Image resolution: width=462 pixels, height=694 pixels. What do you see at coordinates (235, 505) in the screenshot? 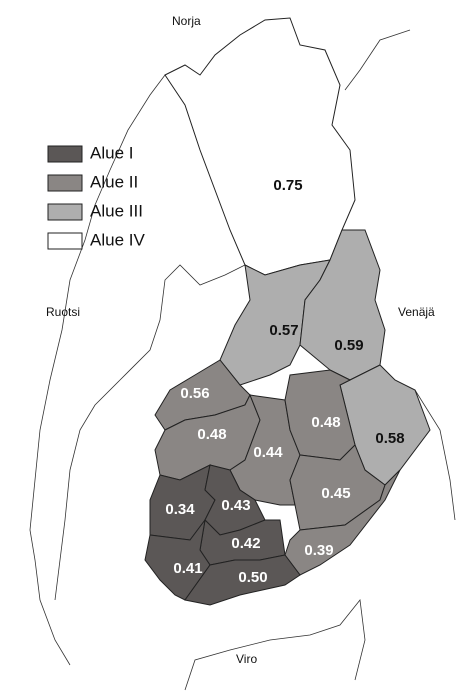
I see `region-value: 0.43` at bounding box center [235, 505].